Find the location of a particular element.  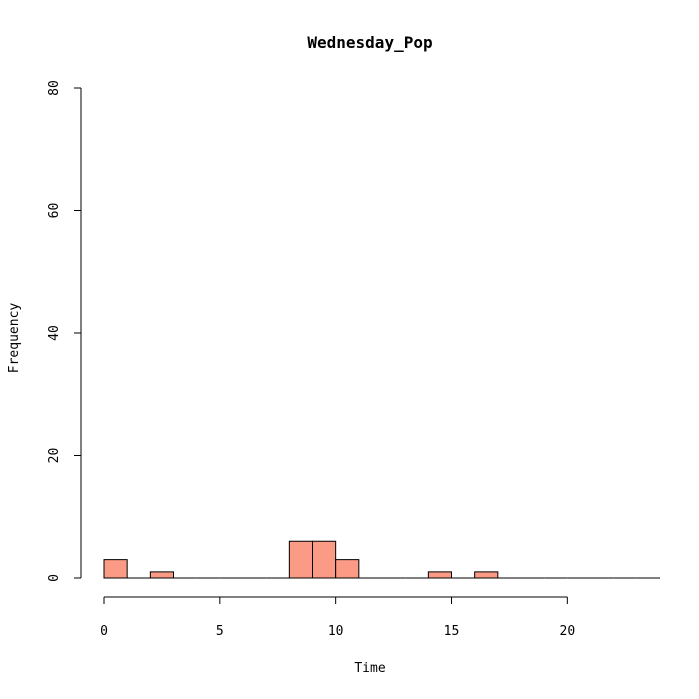

y-axis-label: Frequency is located at coordinates (14, 338).